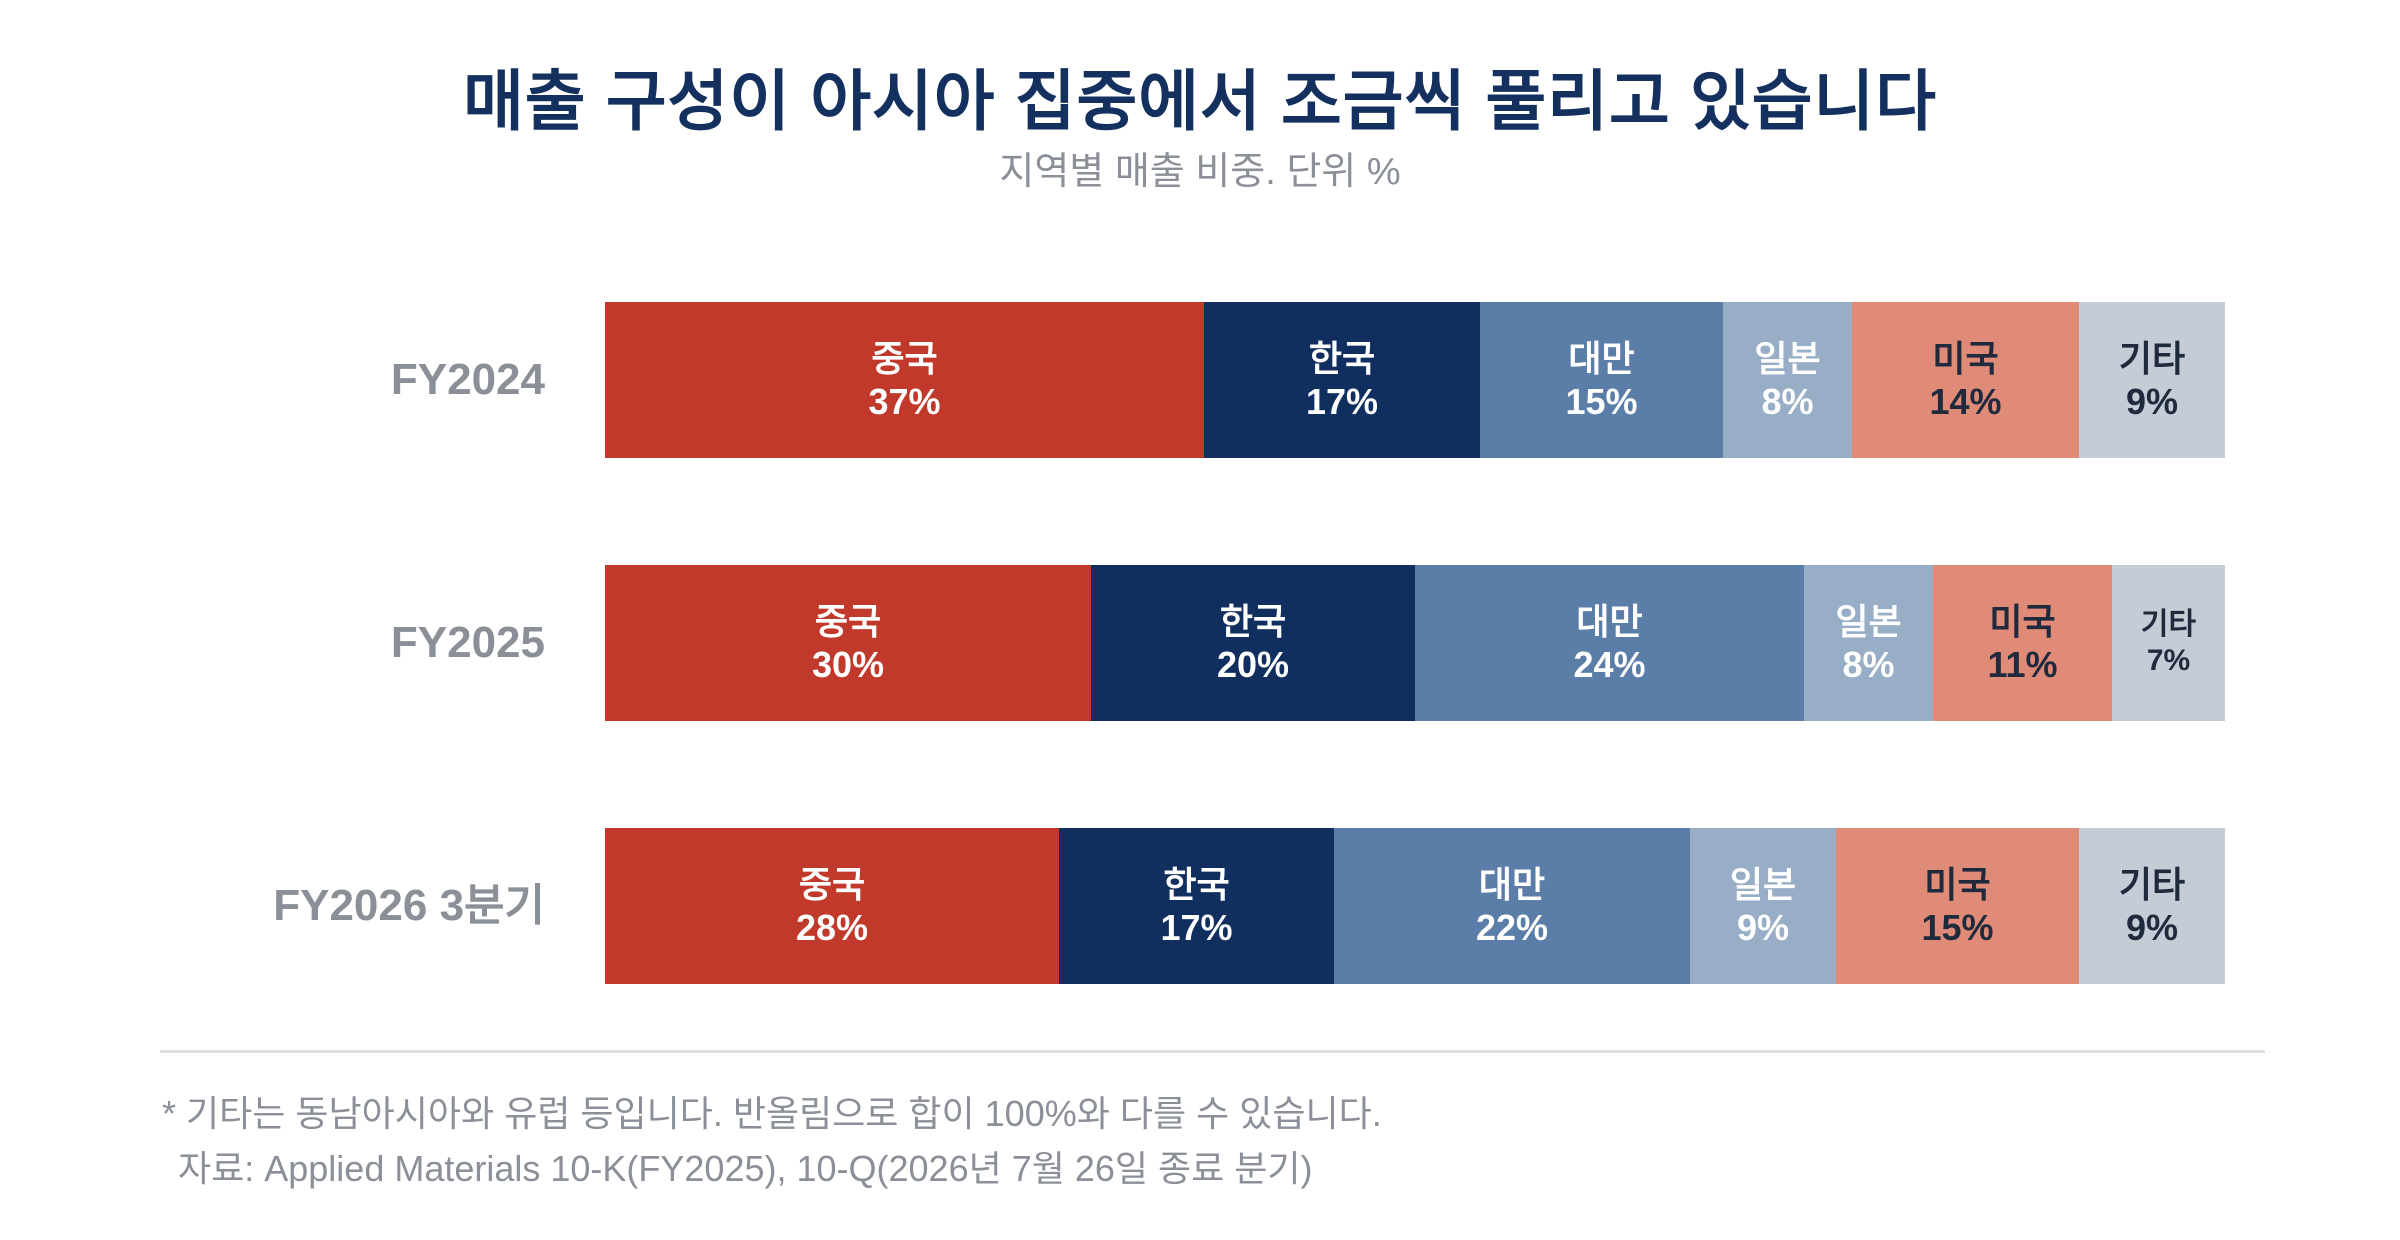 The width and height of the screenshot is (2400, 1240). What do you see at coordinates (1965, 380) in the screenshot?
I see `bar-segment: 미국 14%` at bounding box center [1965, 380].